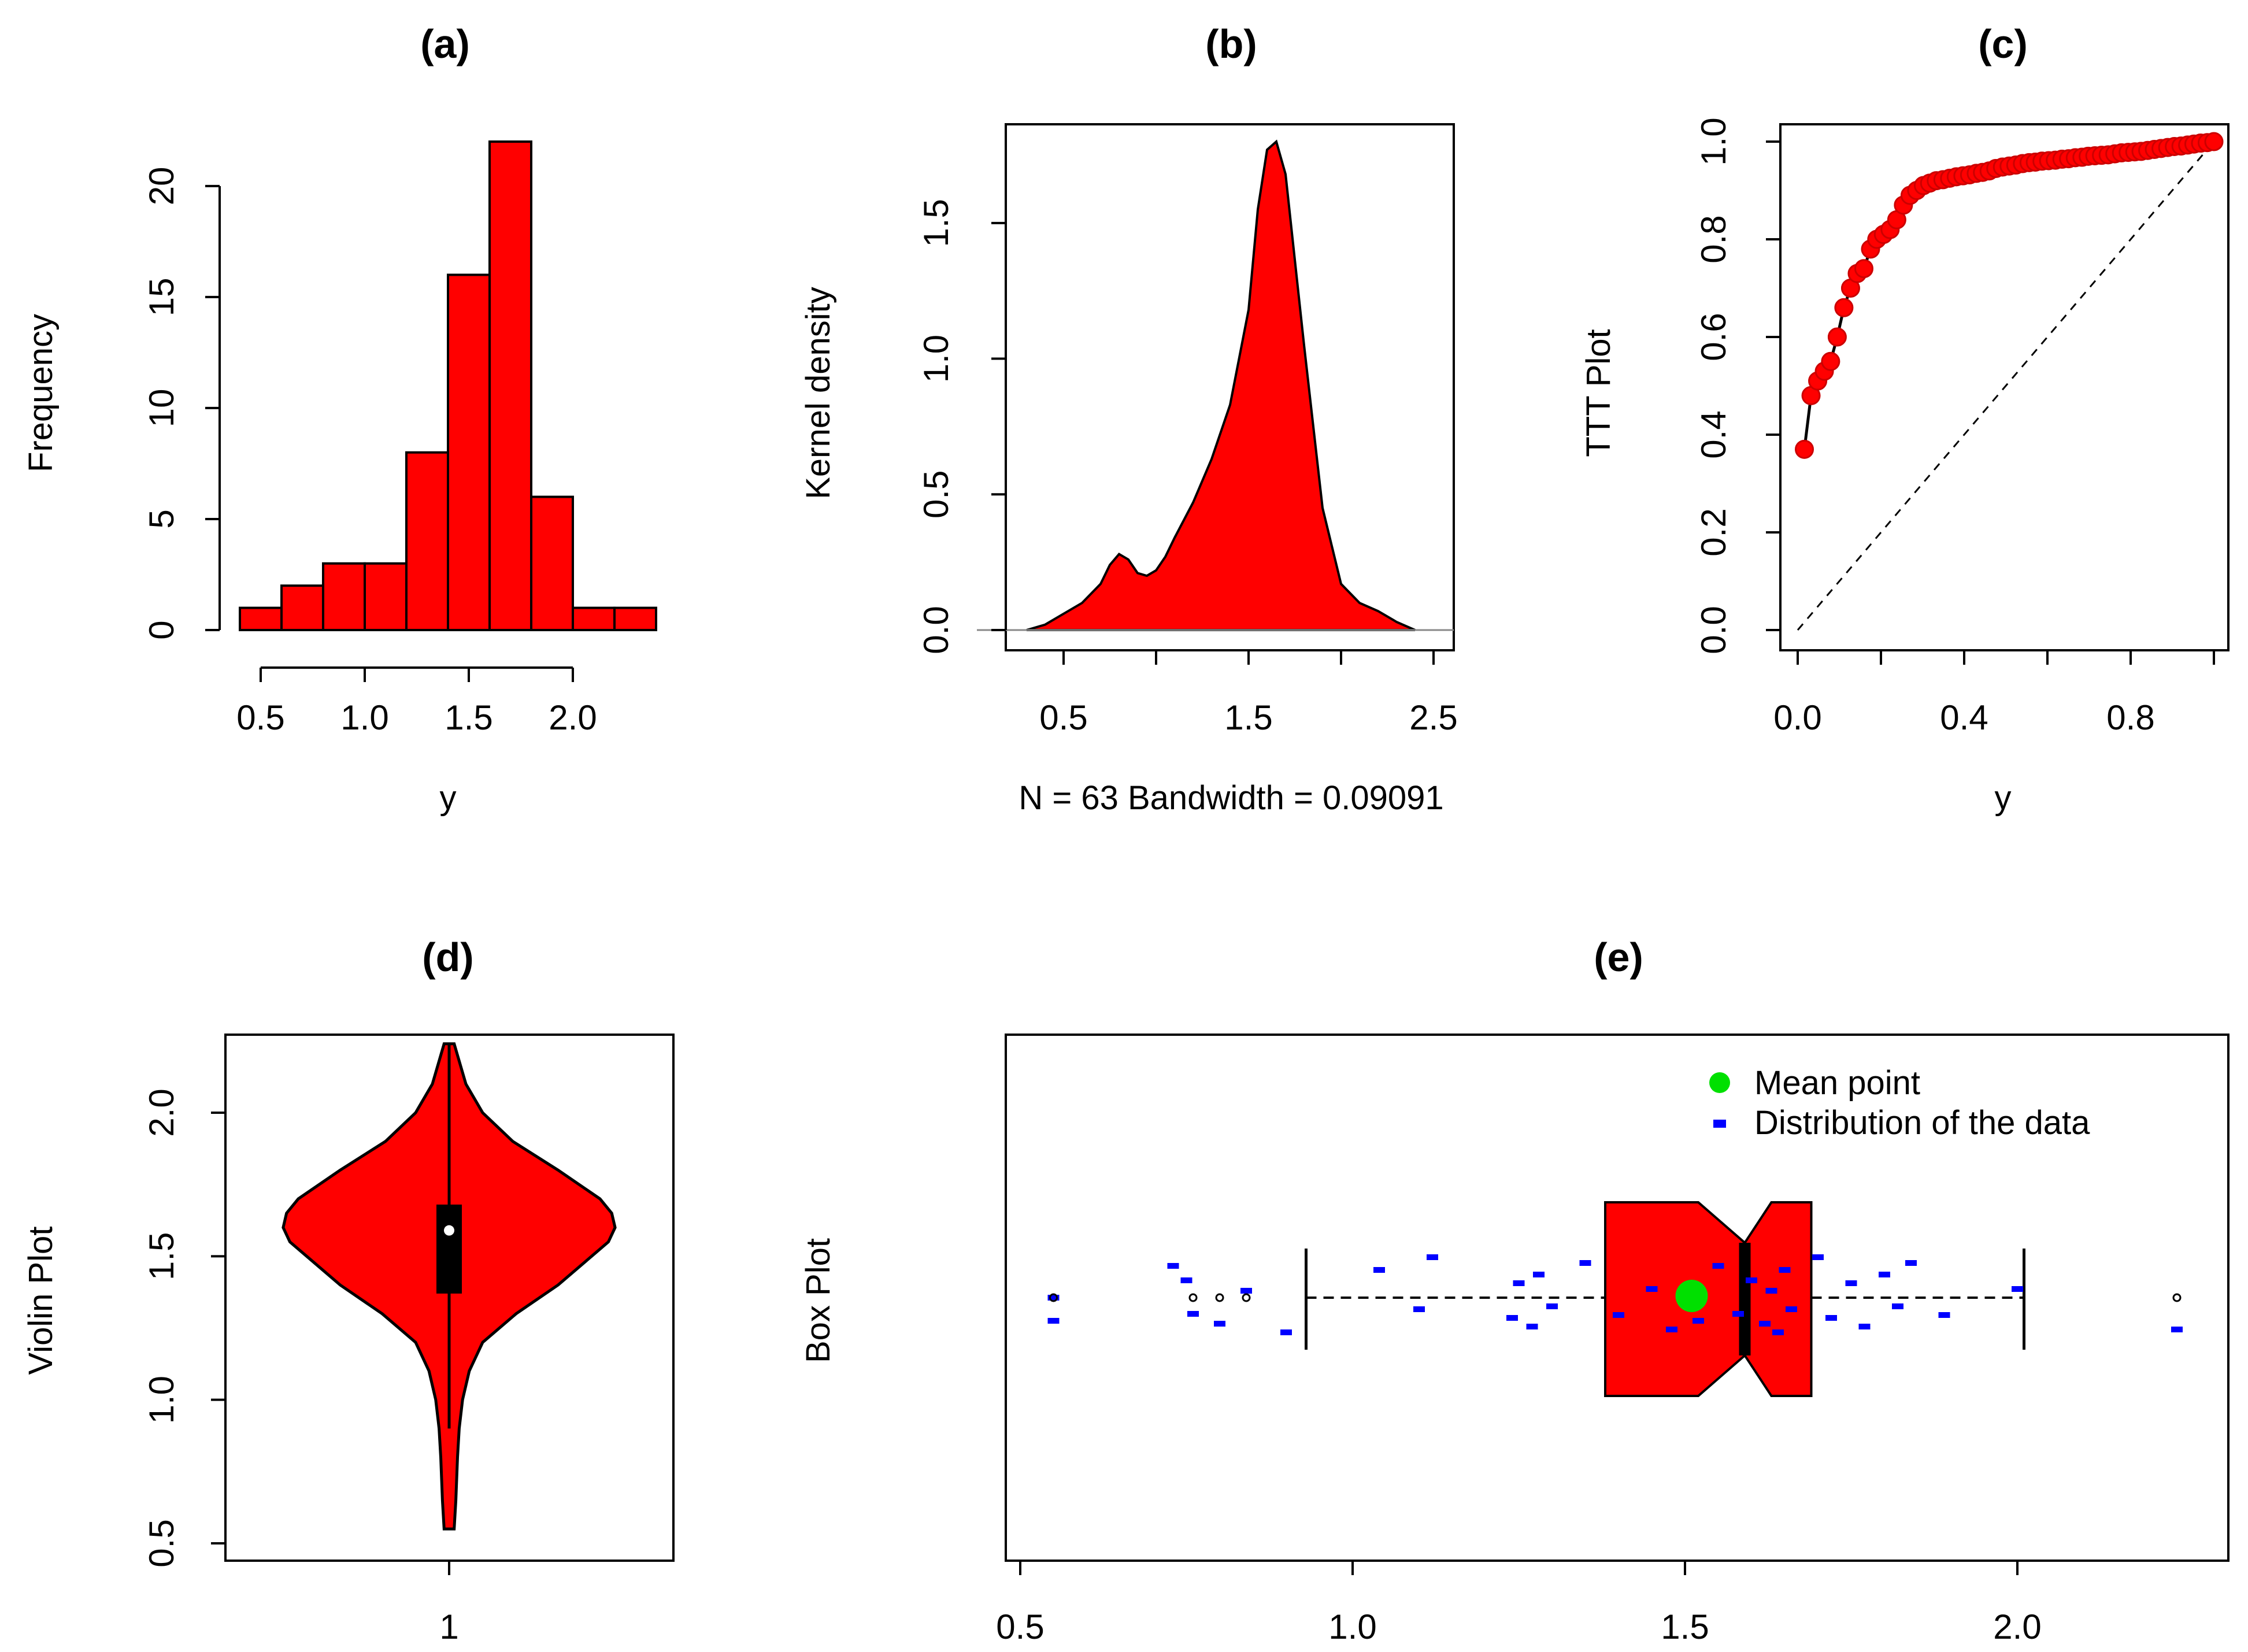 The width and height of the screenshot is (2248, 1652). I want to click on x-tick-label: 0.0, so click(1797, 717).